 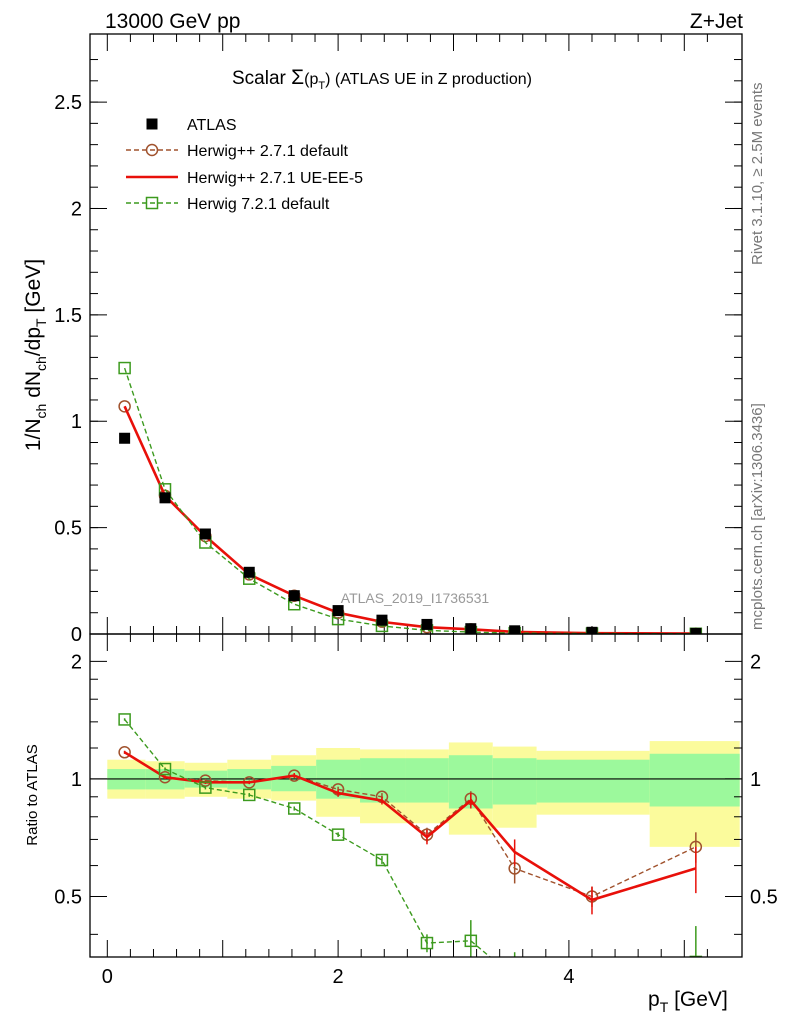 I want to click on main-ytick-label: 1.5, so click(x=68, y=316).